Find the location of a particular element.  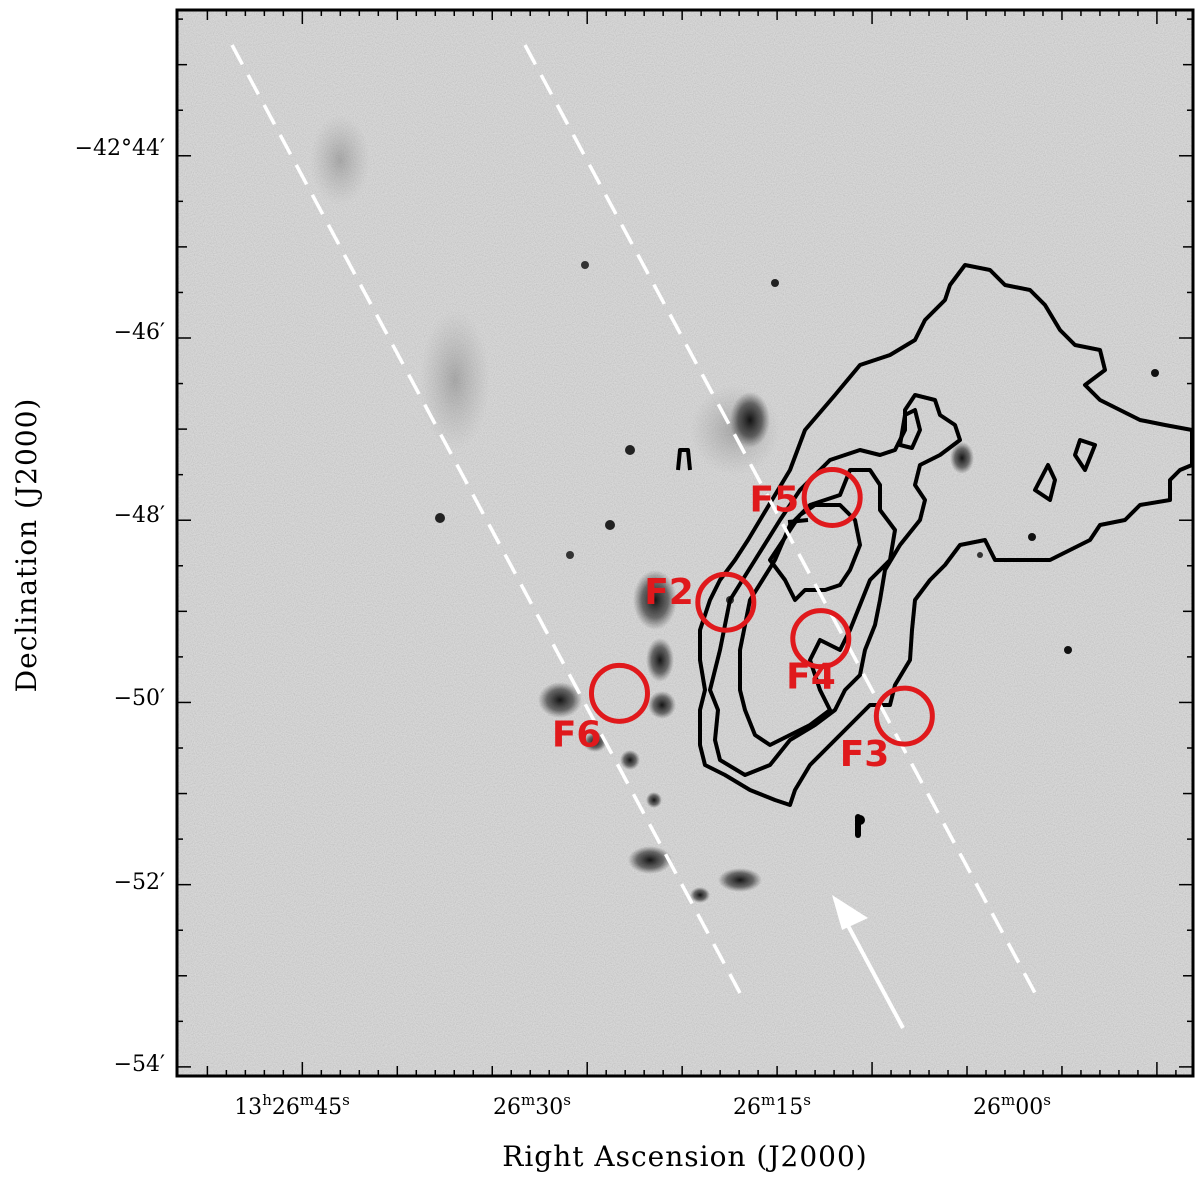

x-tick-label: 13h26m45s is located at coordinates (292, 1105).